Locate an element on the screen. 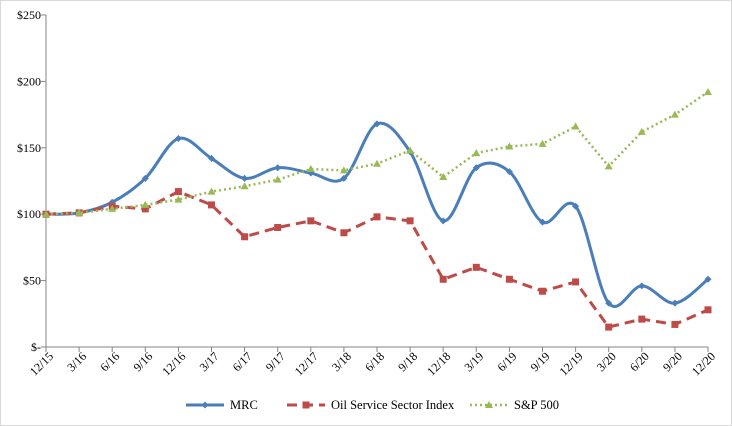 The width and height of the screenshot is (732, 426). y-tick-label: $200 is located at coordinates (29, 81).